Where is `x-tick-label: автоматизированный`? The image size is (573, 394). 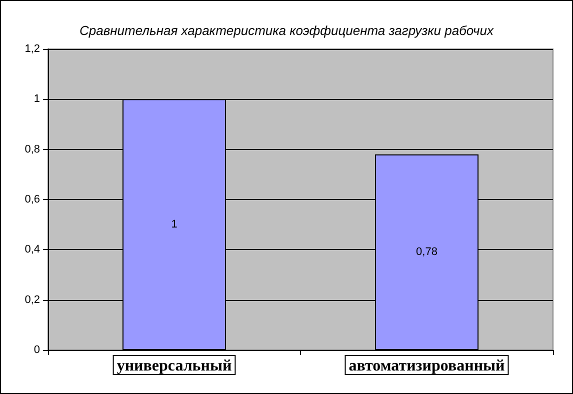 x-tick-label: автоматизированный is located at coordinates (426, 366).